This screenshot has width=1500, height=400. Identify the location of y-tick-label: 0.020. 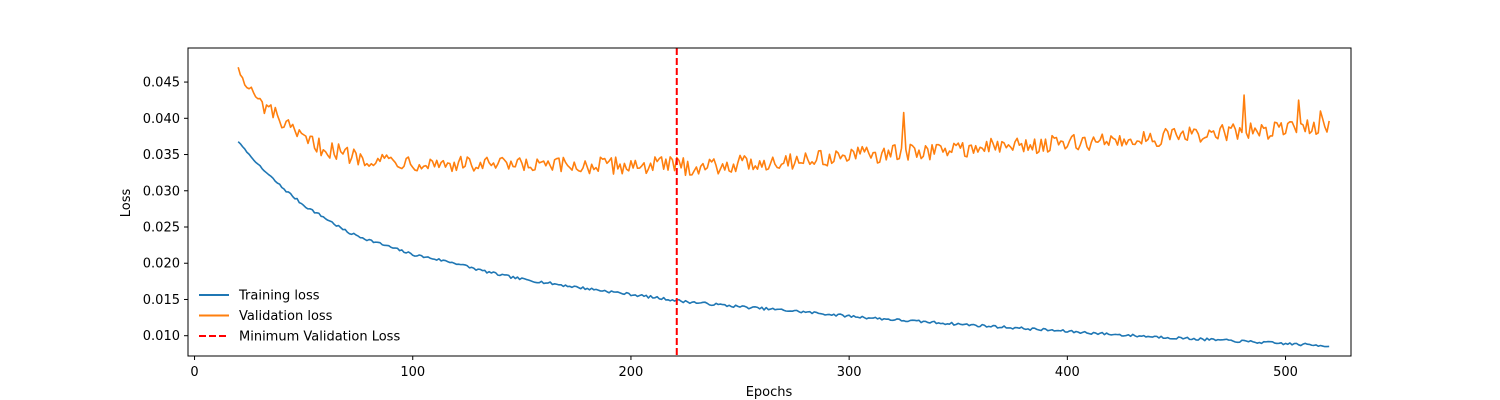
(161, 264).